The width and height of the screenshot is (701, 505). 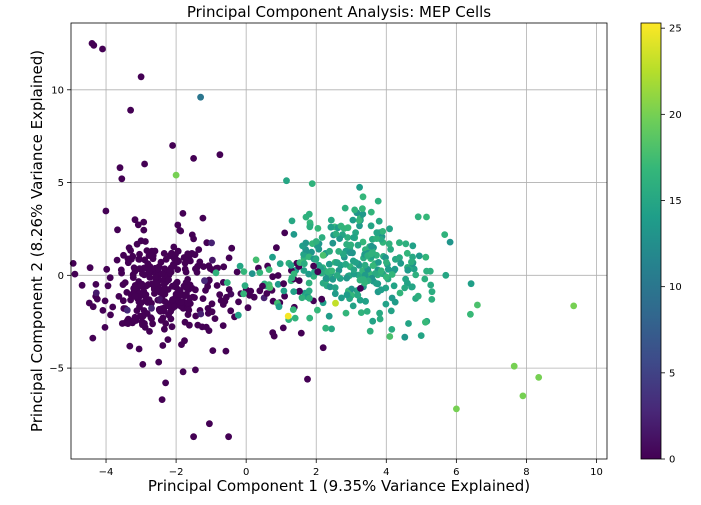 What do you see at coordinates (106, 472) in the screenshot?
I see `x-tick-label: −4` at bounding box center [106, 472].